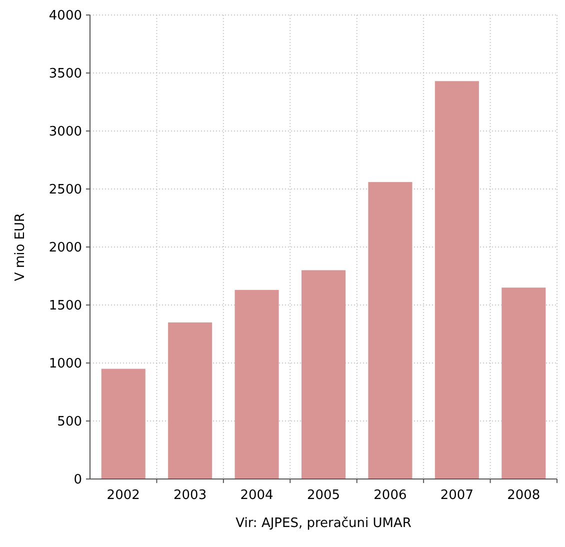  What do you see at coordinates (65, 74) in the screenshot?
I see `y-tick-label: 3500` at bounding box center [65, 74].